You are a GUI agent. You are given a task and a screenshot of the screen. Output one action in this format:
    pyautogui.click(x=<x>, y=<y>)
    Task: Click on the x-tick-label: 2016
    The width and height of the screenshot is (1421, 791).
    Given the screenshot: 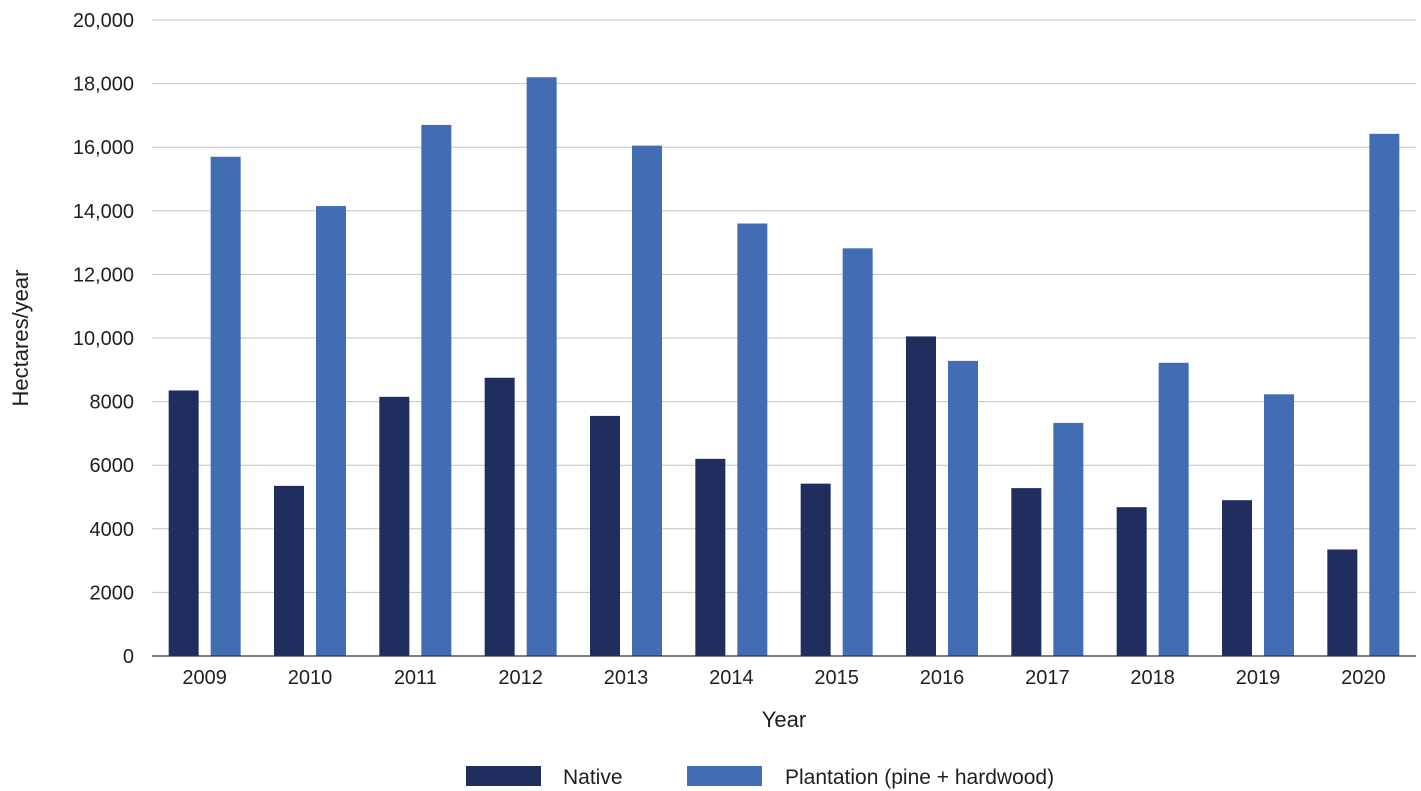 What is the action you would take?
    pyautogui.click(x=942, y=678)
    